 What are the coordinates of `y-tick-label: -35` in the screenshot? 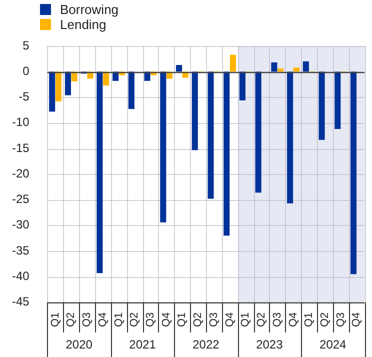 It's located at (21, 250).